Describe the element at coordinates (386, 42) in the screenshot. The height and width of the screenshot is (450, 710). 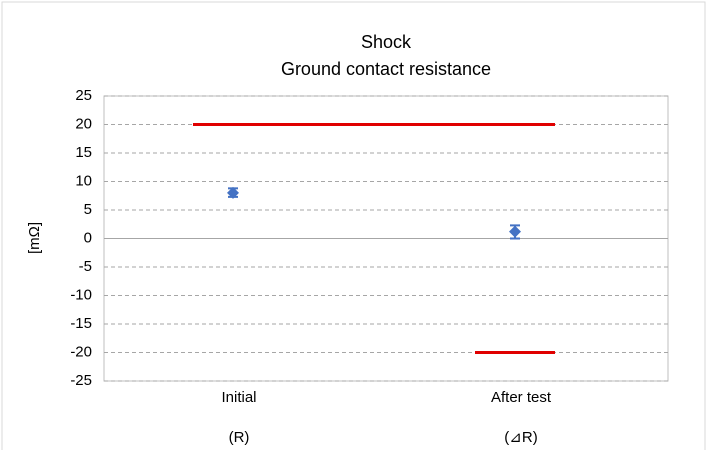
I see `chart-title: Shock` at that location.